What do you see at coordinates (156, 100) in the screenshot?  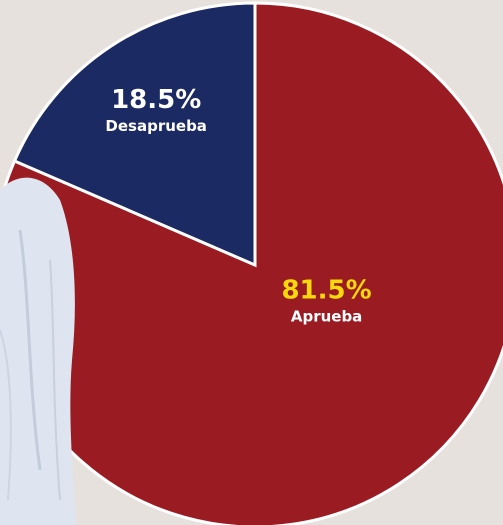 I see `value-label: 18.5%` at bounding box center [156, 100].